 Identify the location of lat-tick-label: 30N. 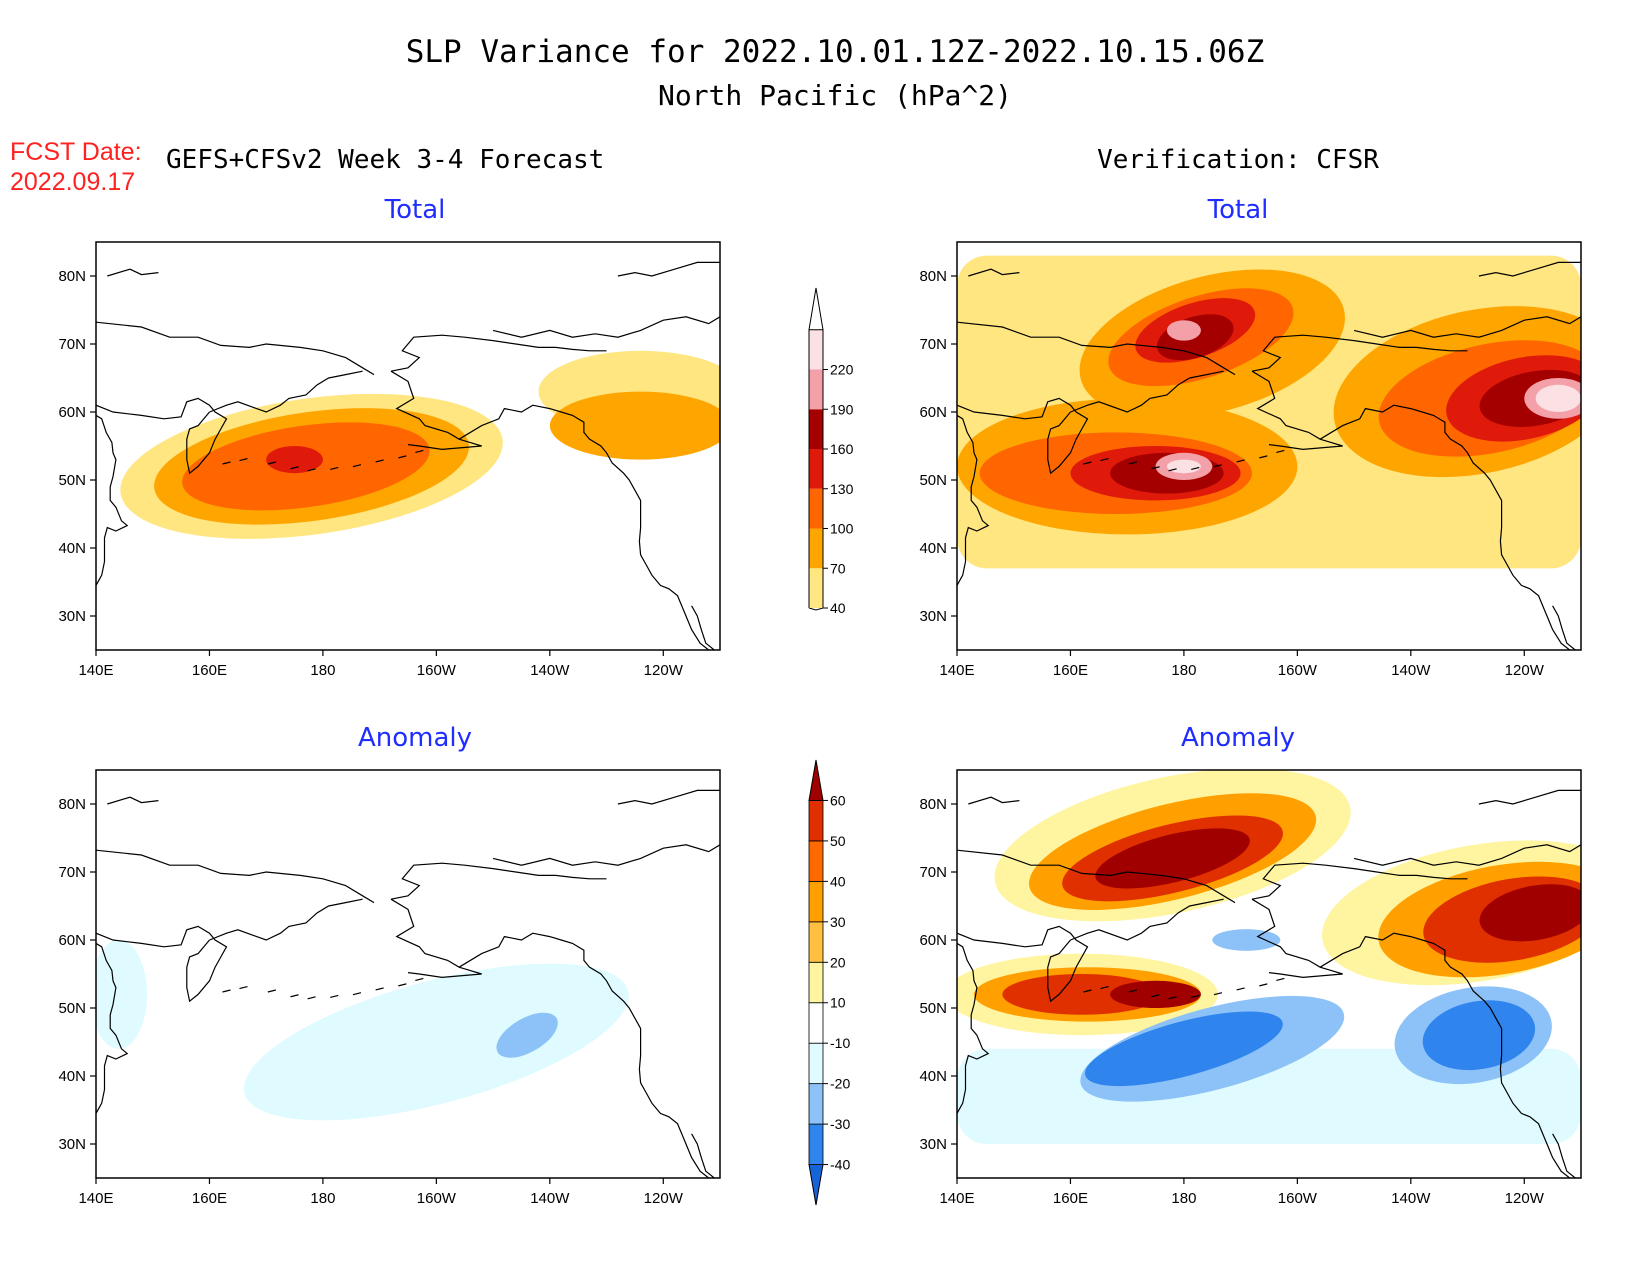
(933, 616).